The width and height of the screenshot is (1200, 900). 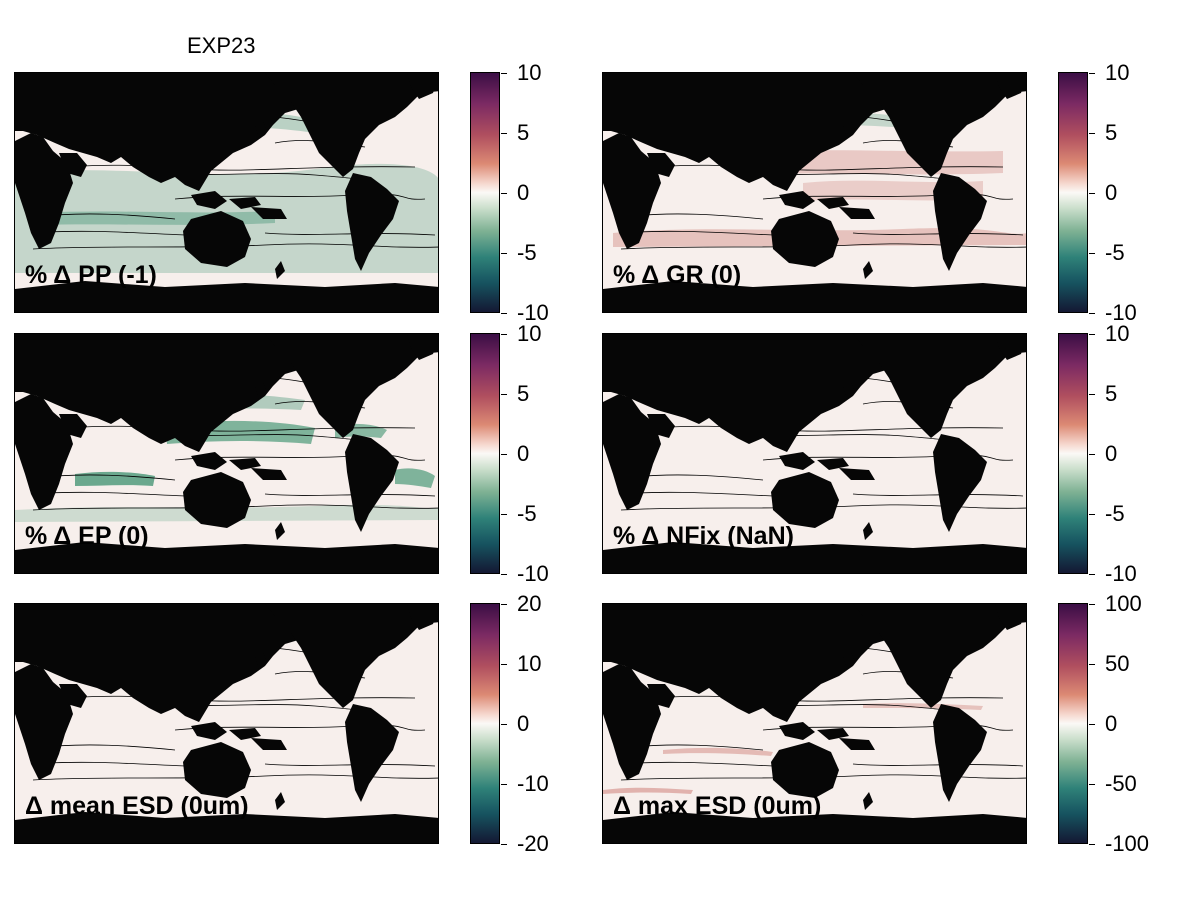 What do you see at coordinates (509, 453) in the screenshot?
I see `colorbar-ep: 10 5 0 -5 -10` at bounding box center [509, 453].